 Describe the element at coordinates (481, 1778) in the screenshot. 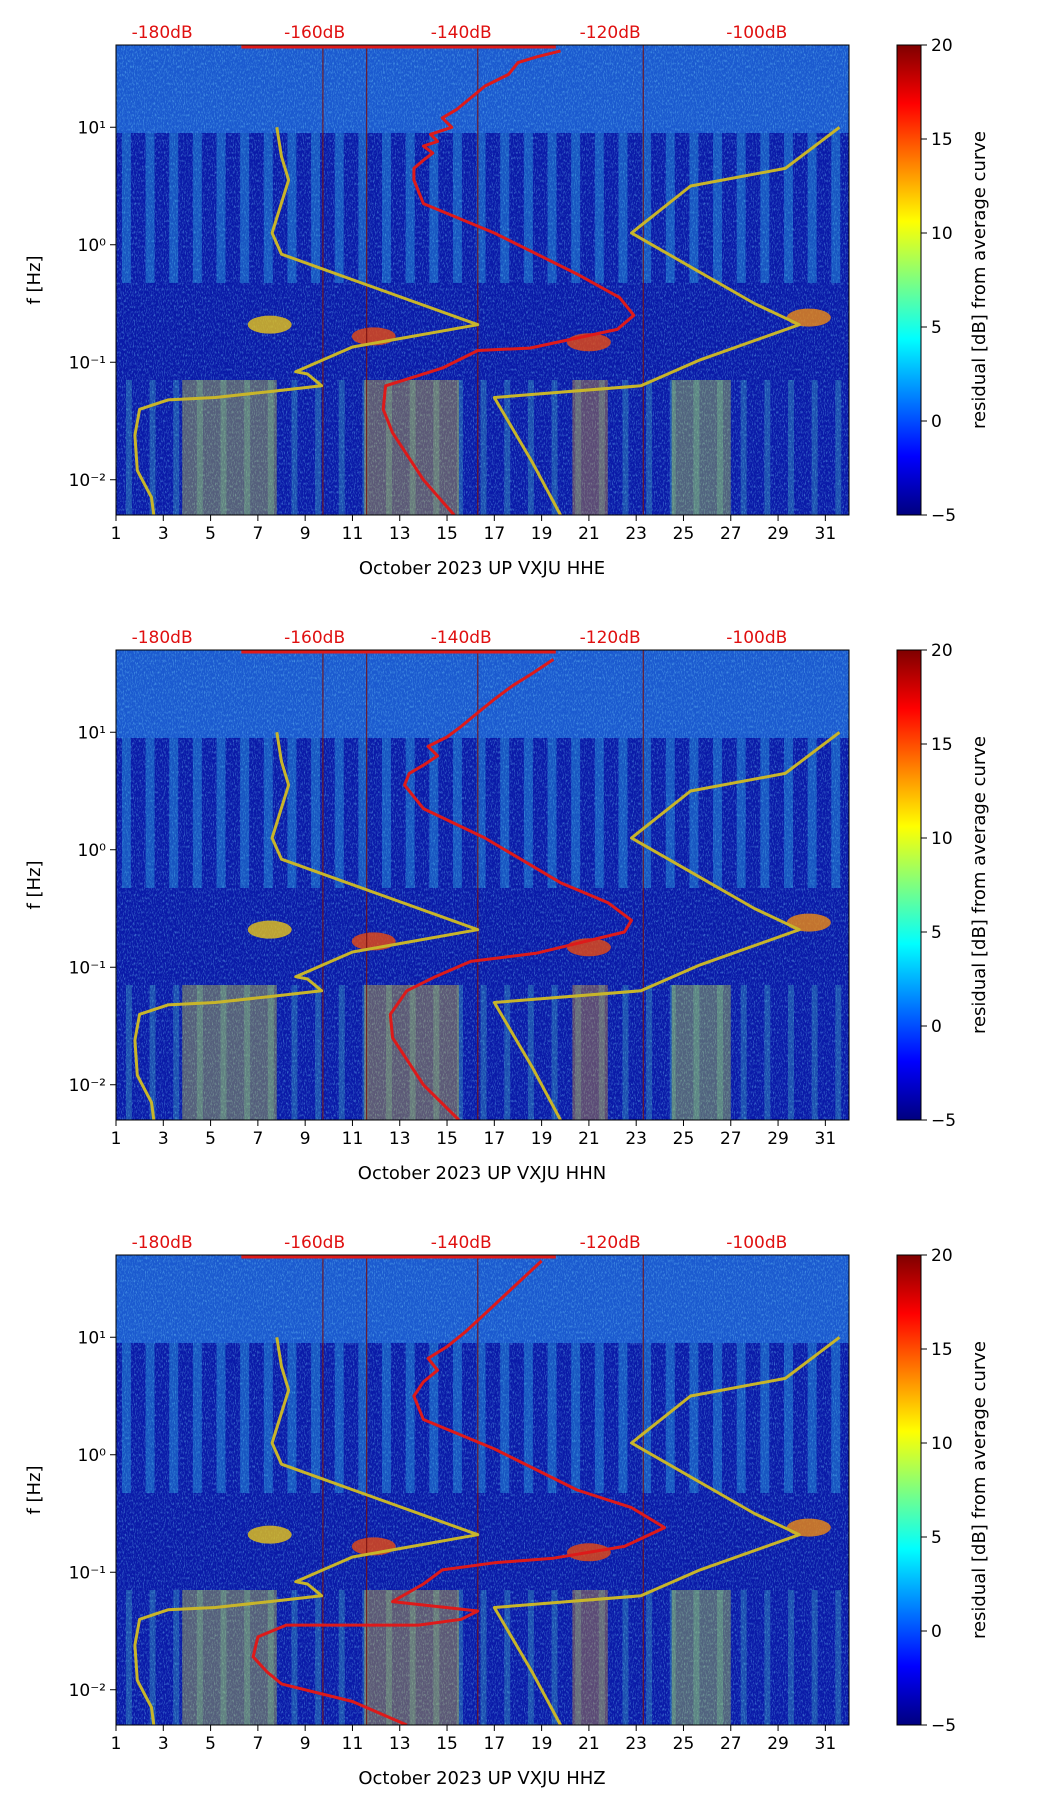

I see `x-axis-label: October 2023 UP VXJU HHZ` at that location.